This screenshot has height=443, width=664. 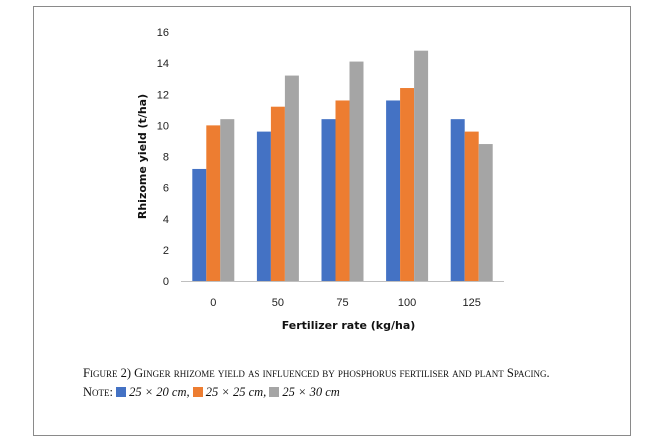 What do you see at coordinates (349, 325) in the screenshot?
I see `x-axis-title: Fertilizer rate (kg/ha)` at bounding box center [349, 325].